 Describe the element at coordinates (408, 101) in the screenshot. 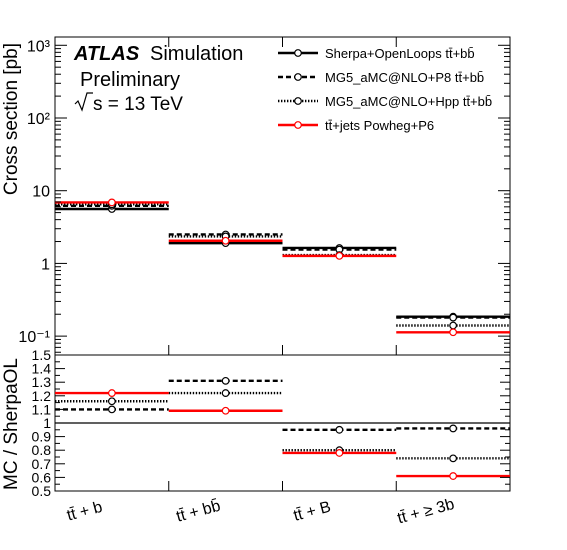

I see `legend-entry-label: MG5_aMC@NLO+Hpp tt̄+bb̄` at that location.